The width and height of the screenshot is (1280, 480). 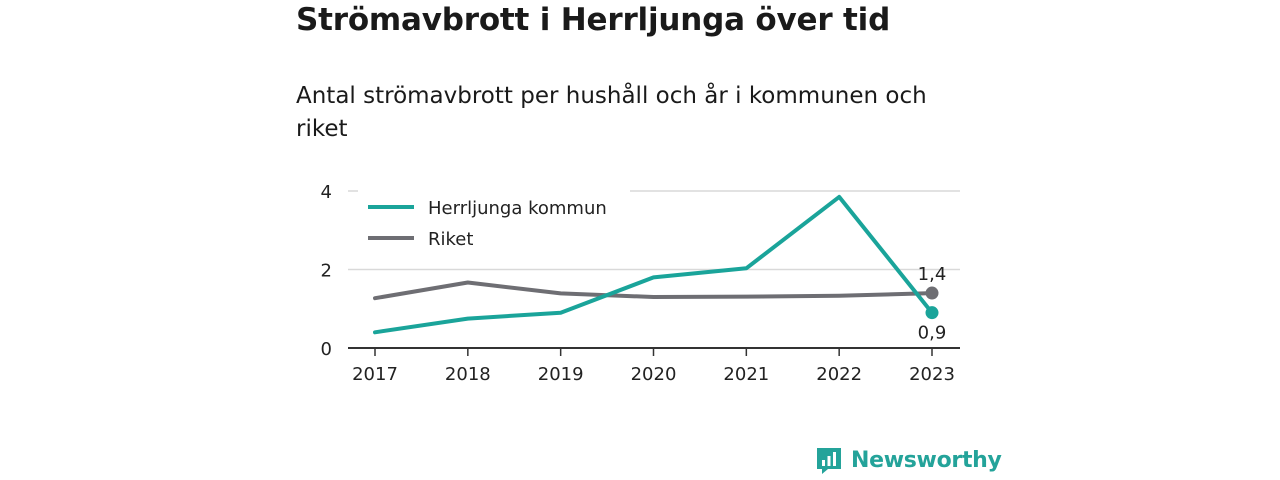 I want to click on end-label-riket: 1,4, so click(x=932, y=274).